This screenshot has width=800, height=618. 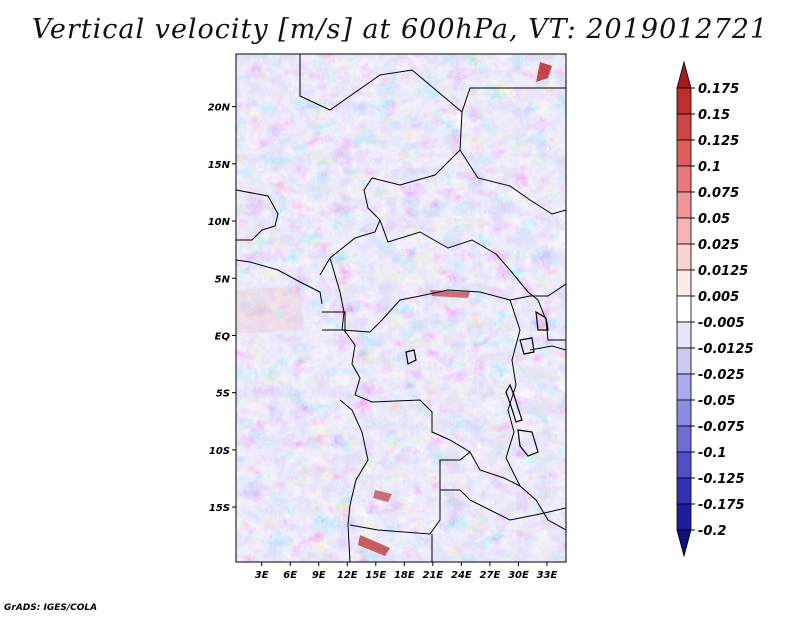 I want to click on lon-tick-label: 6E, so click(x=290, y=575).